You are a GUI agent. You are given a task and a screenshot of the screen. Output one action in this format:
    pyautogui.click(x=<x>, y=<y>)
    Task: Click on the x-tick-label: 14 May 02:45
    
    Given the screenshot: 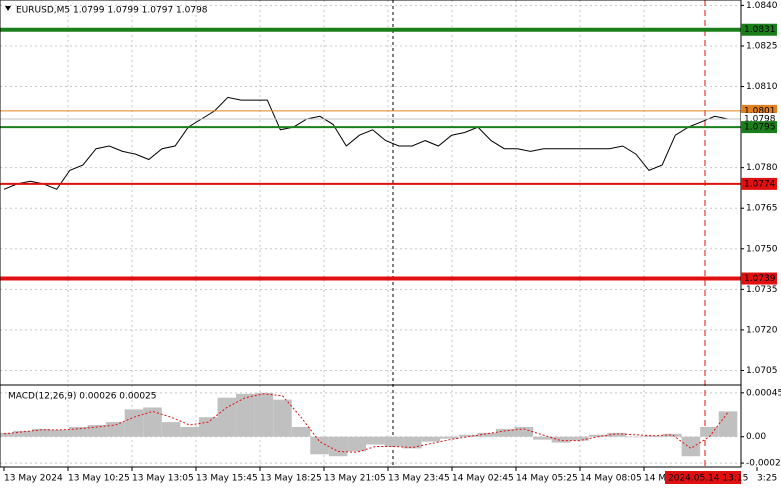 What is the action you would take?
    pyautogui.click(x=483, y=479)
    